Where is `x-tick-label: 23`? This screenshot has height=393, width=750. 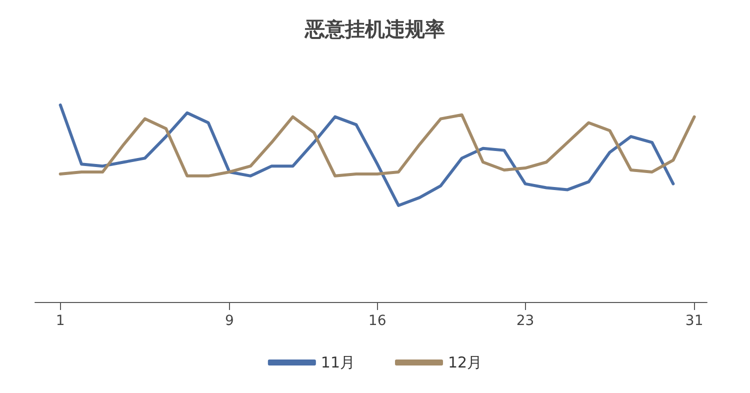 x-tick-label: 23 is located at coordinates (525, 321).